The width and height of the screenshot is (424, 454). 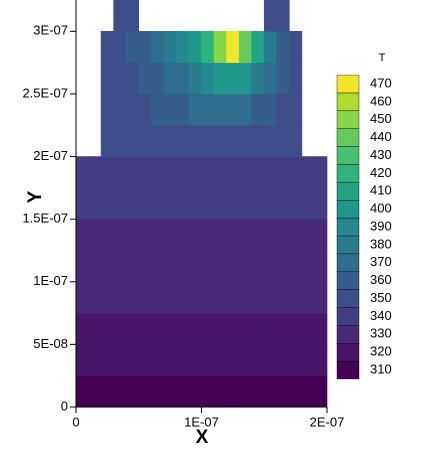 What do you see at coordinates (381, 261) in the screenshot?
I see `colorbar-label: 370` at bounding box center [381, 261].